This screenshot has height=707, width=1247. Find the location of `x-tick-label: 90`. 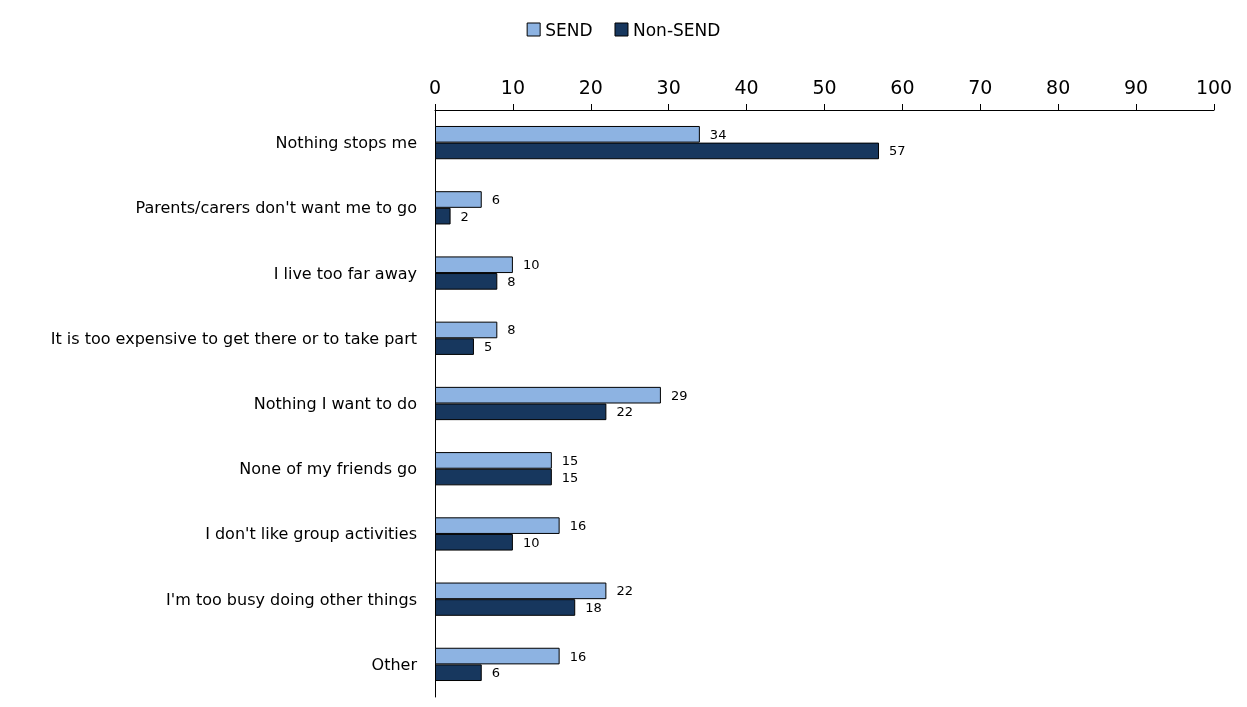

x-tick-label: 90 is located at coordinates (1136, 86).